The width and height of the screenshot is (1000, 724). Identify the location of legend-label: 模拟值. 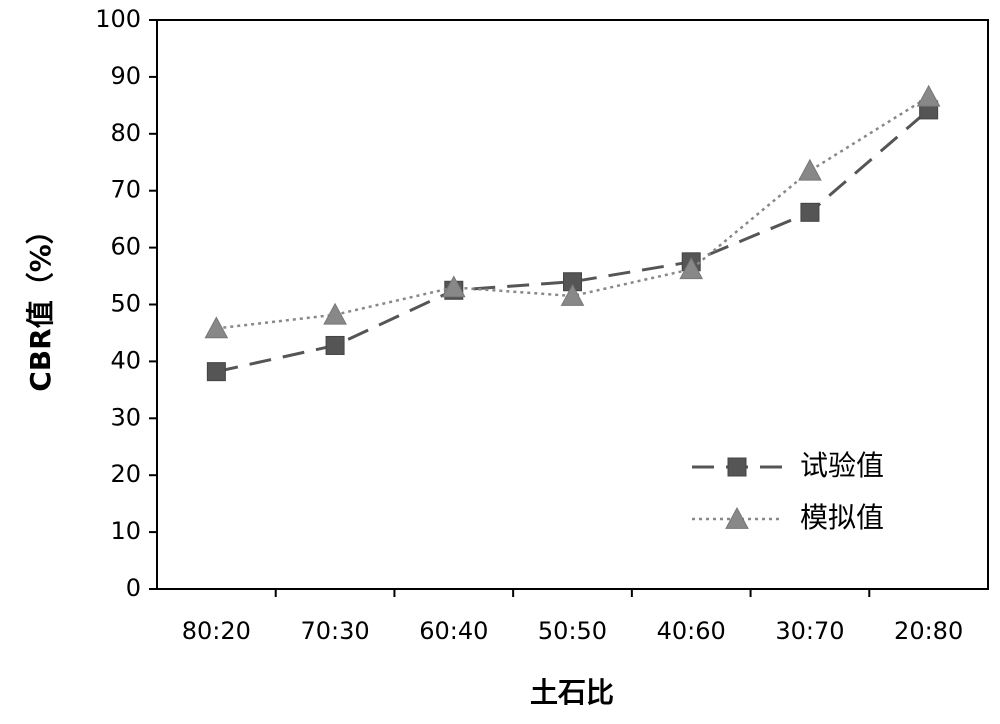
(842, 517).